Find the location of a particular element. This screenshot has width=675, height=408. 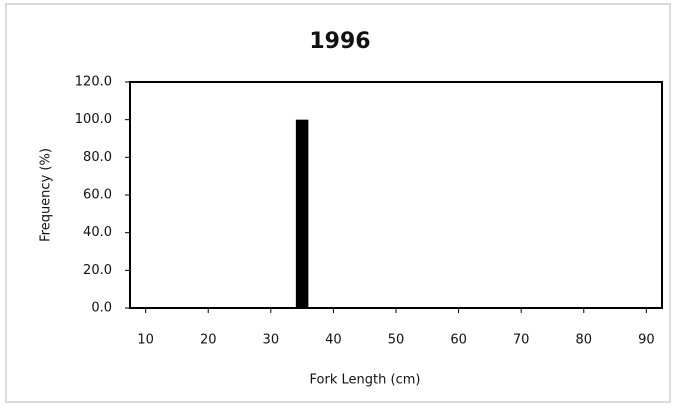

x-tick-label: 30 is located at coordinates (271, 340).